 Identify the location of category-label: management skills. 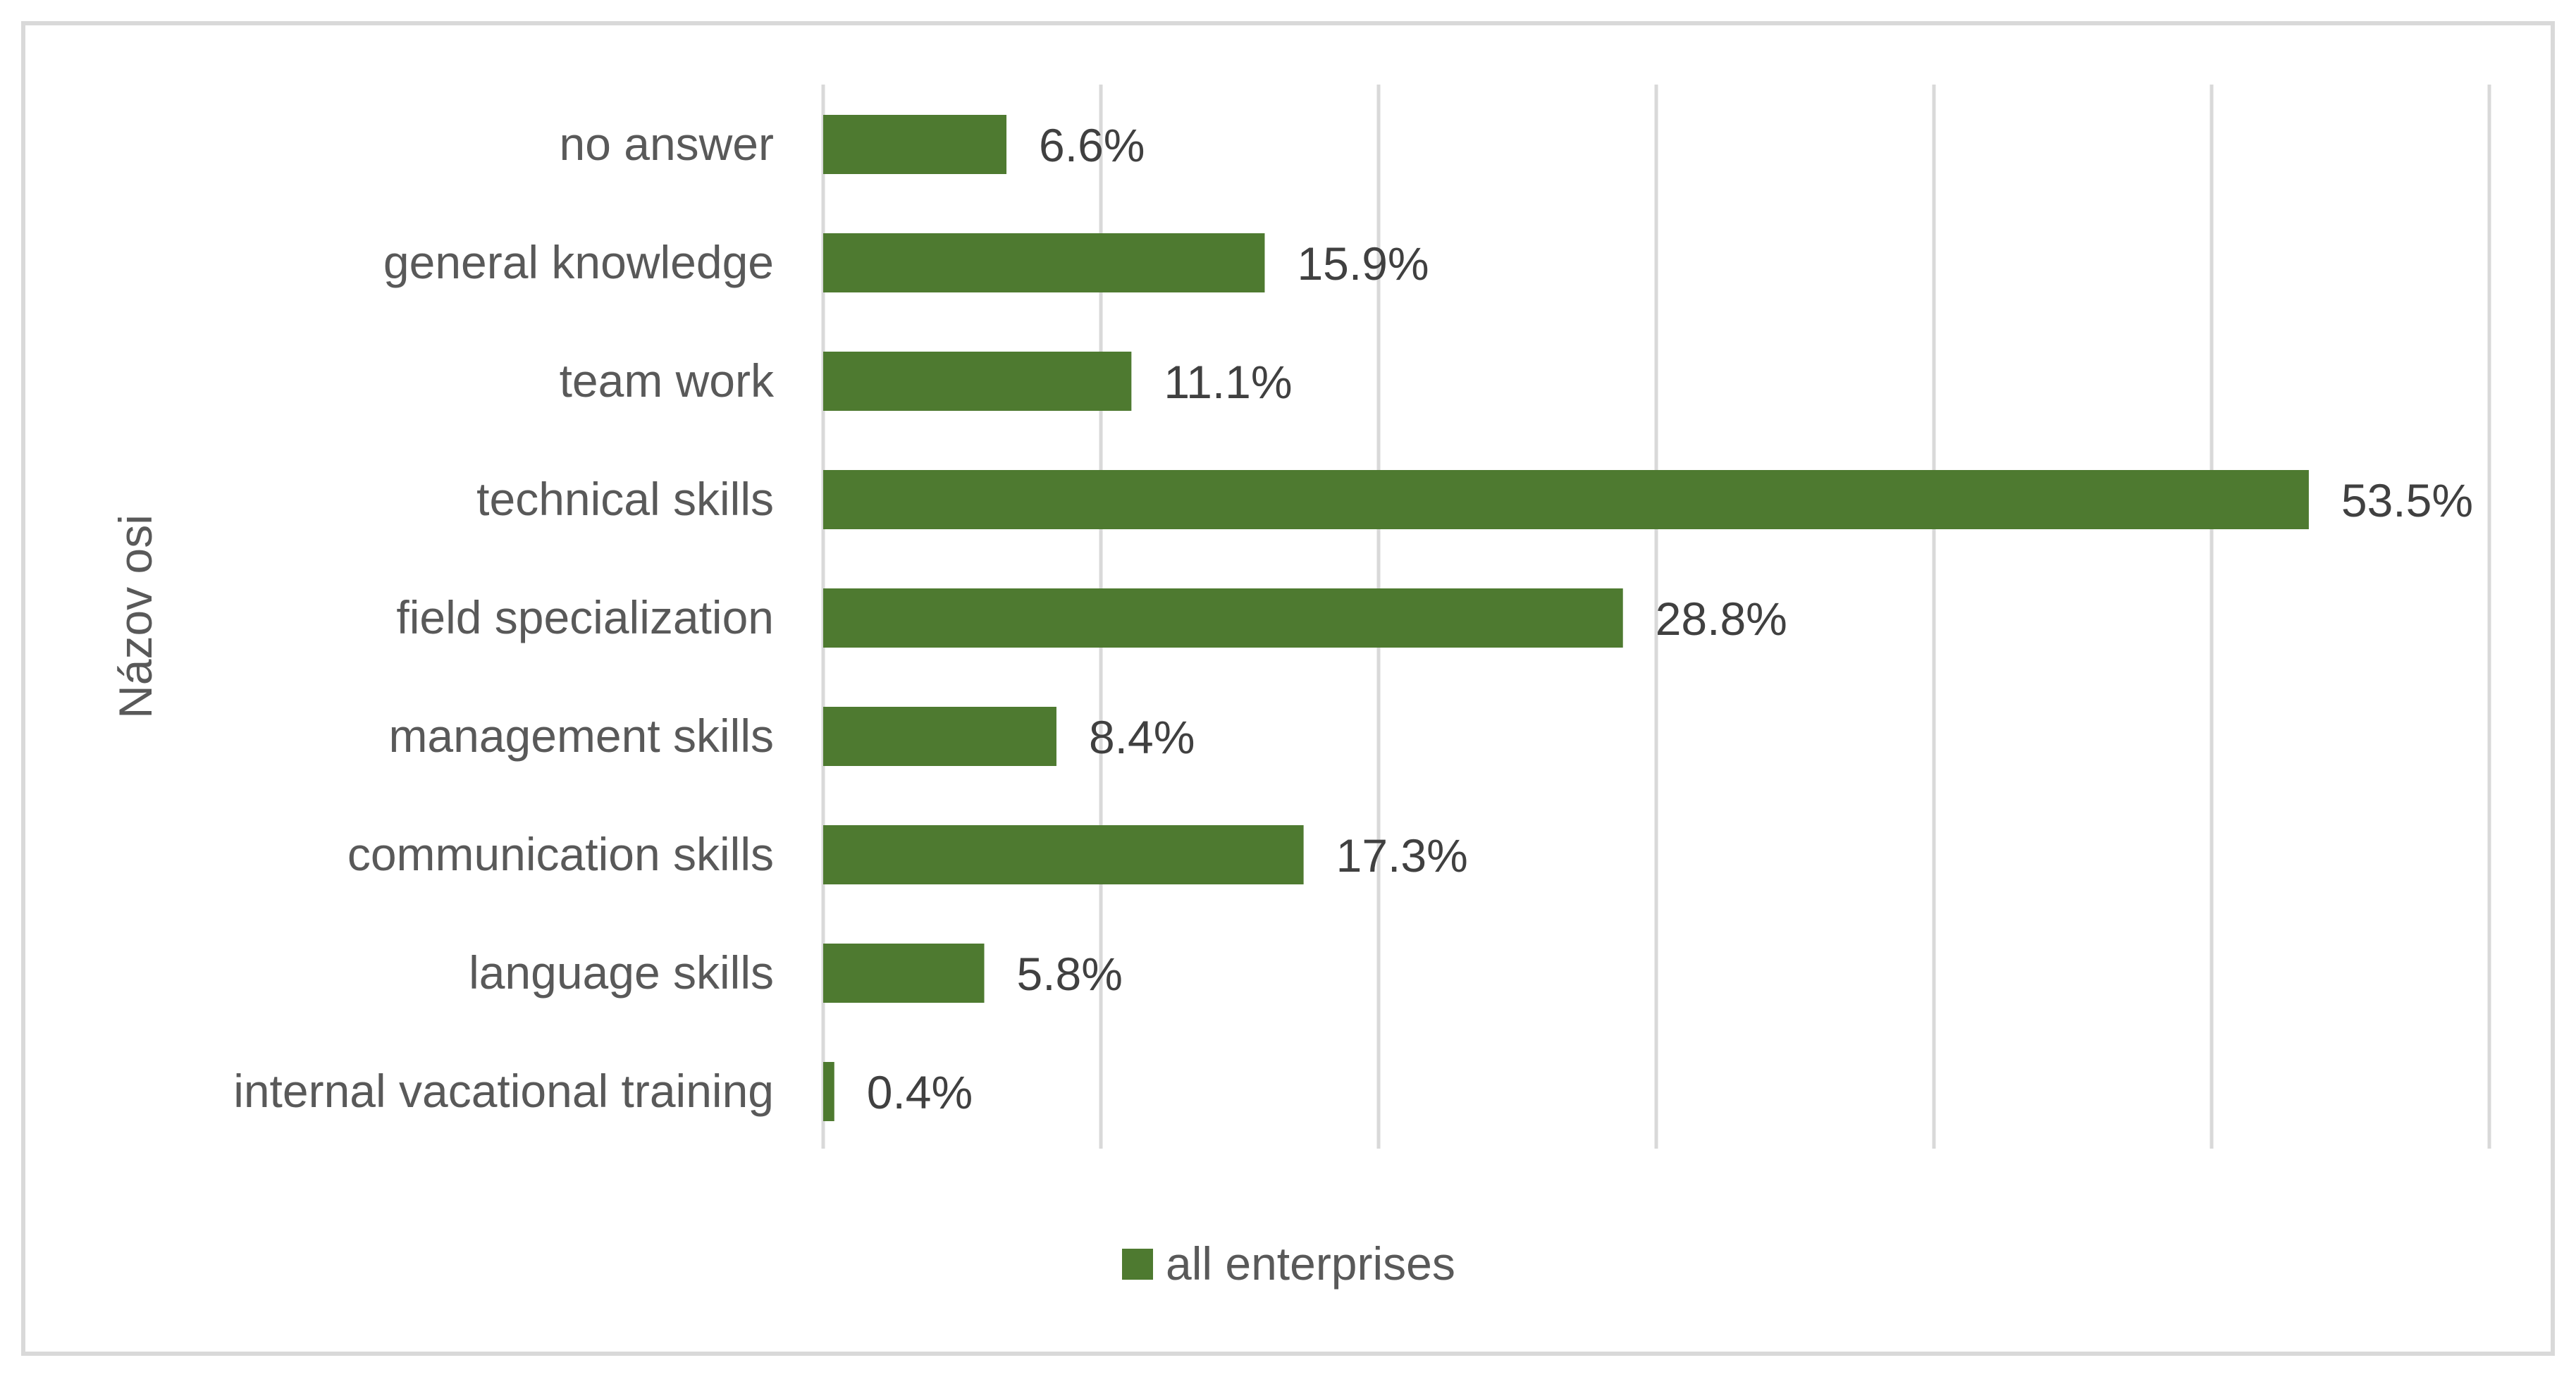
(581, 736).